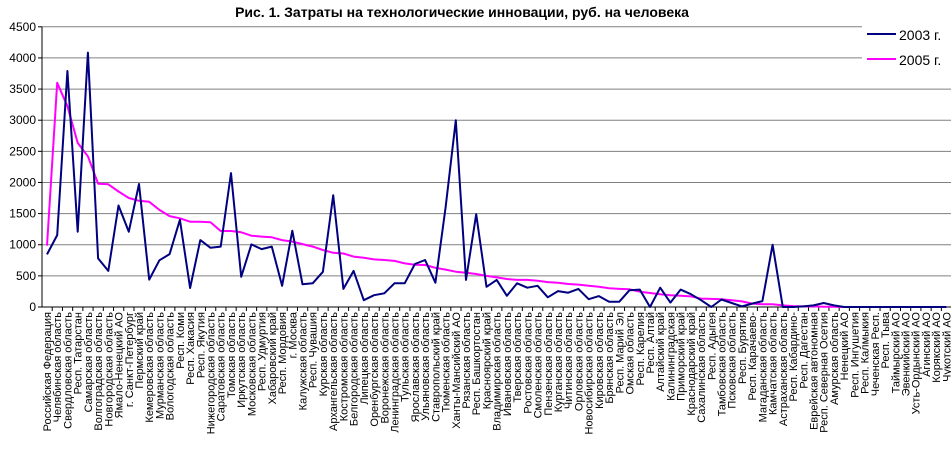  Describe the element at coordinates (79, 353) in the screenshot. I see `x-tick-label: Респ. Татарстан` at that location.